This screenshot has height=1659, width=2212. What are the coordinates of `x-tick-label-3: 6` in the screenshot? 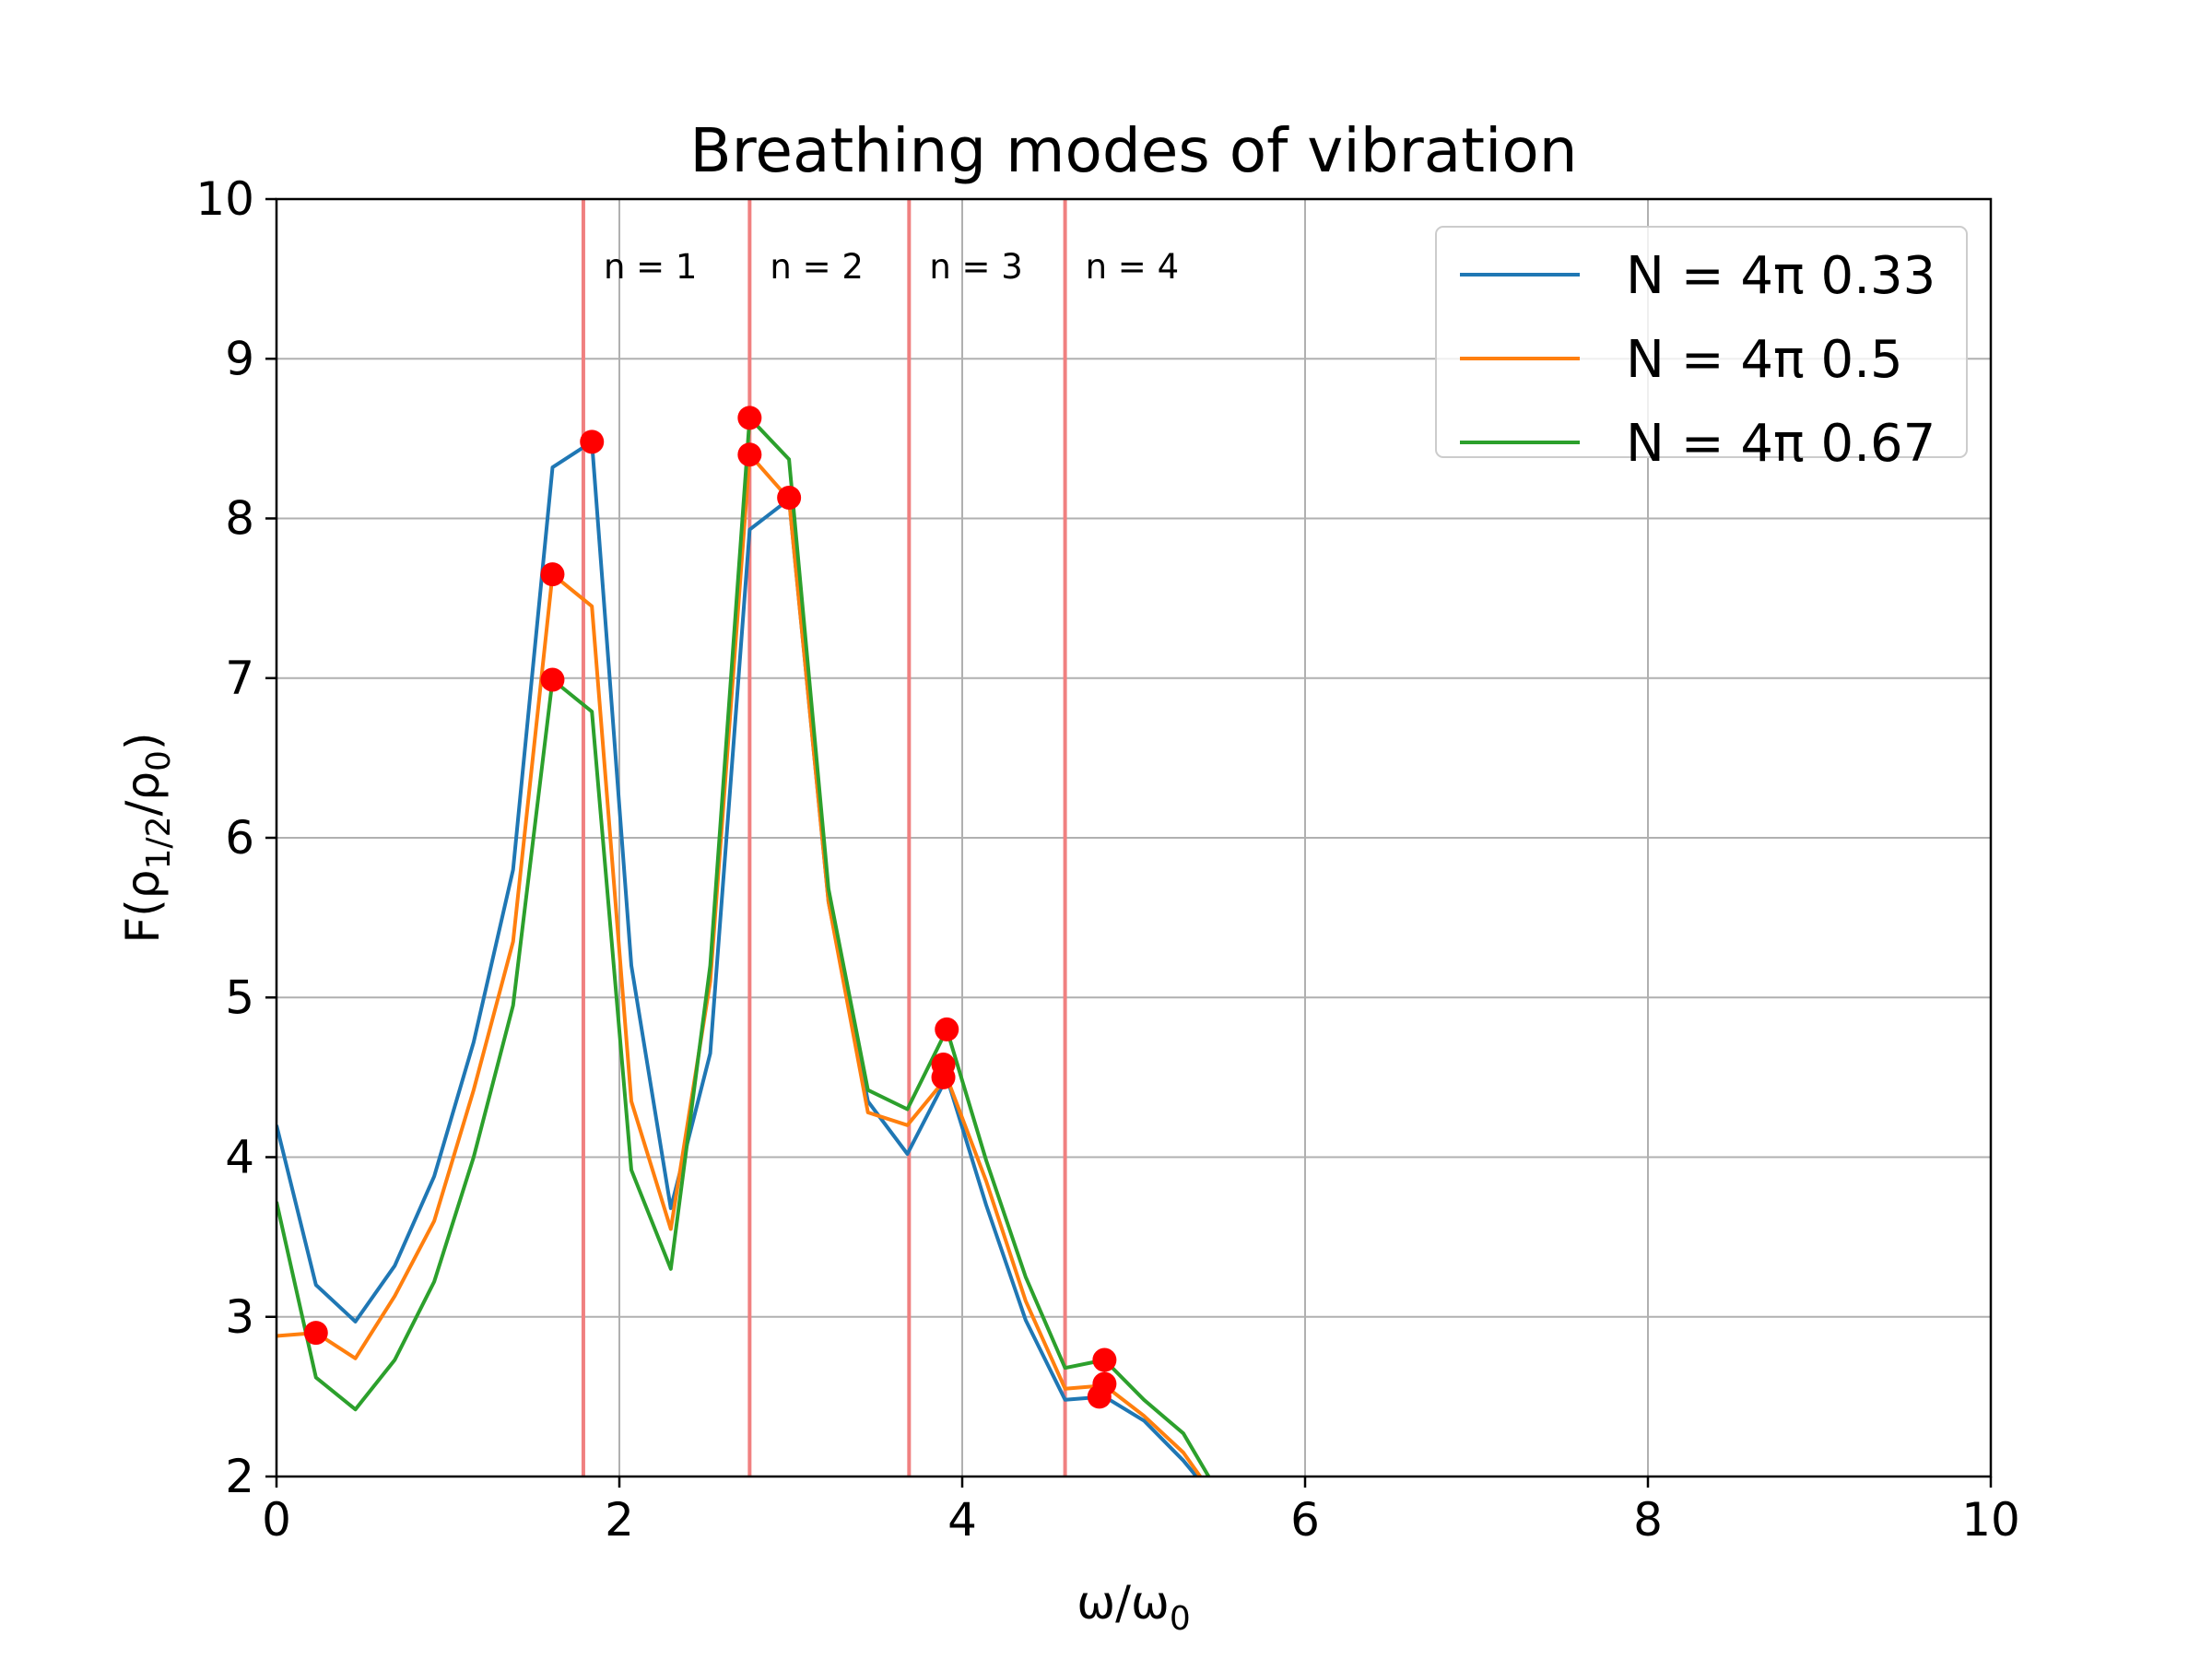 It's located at (1305, 1520).